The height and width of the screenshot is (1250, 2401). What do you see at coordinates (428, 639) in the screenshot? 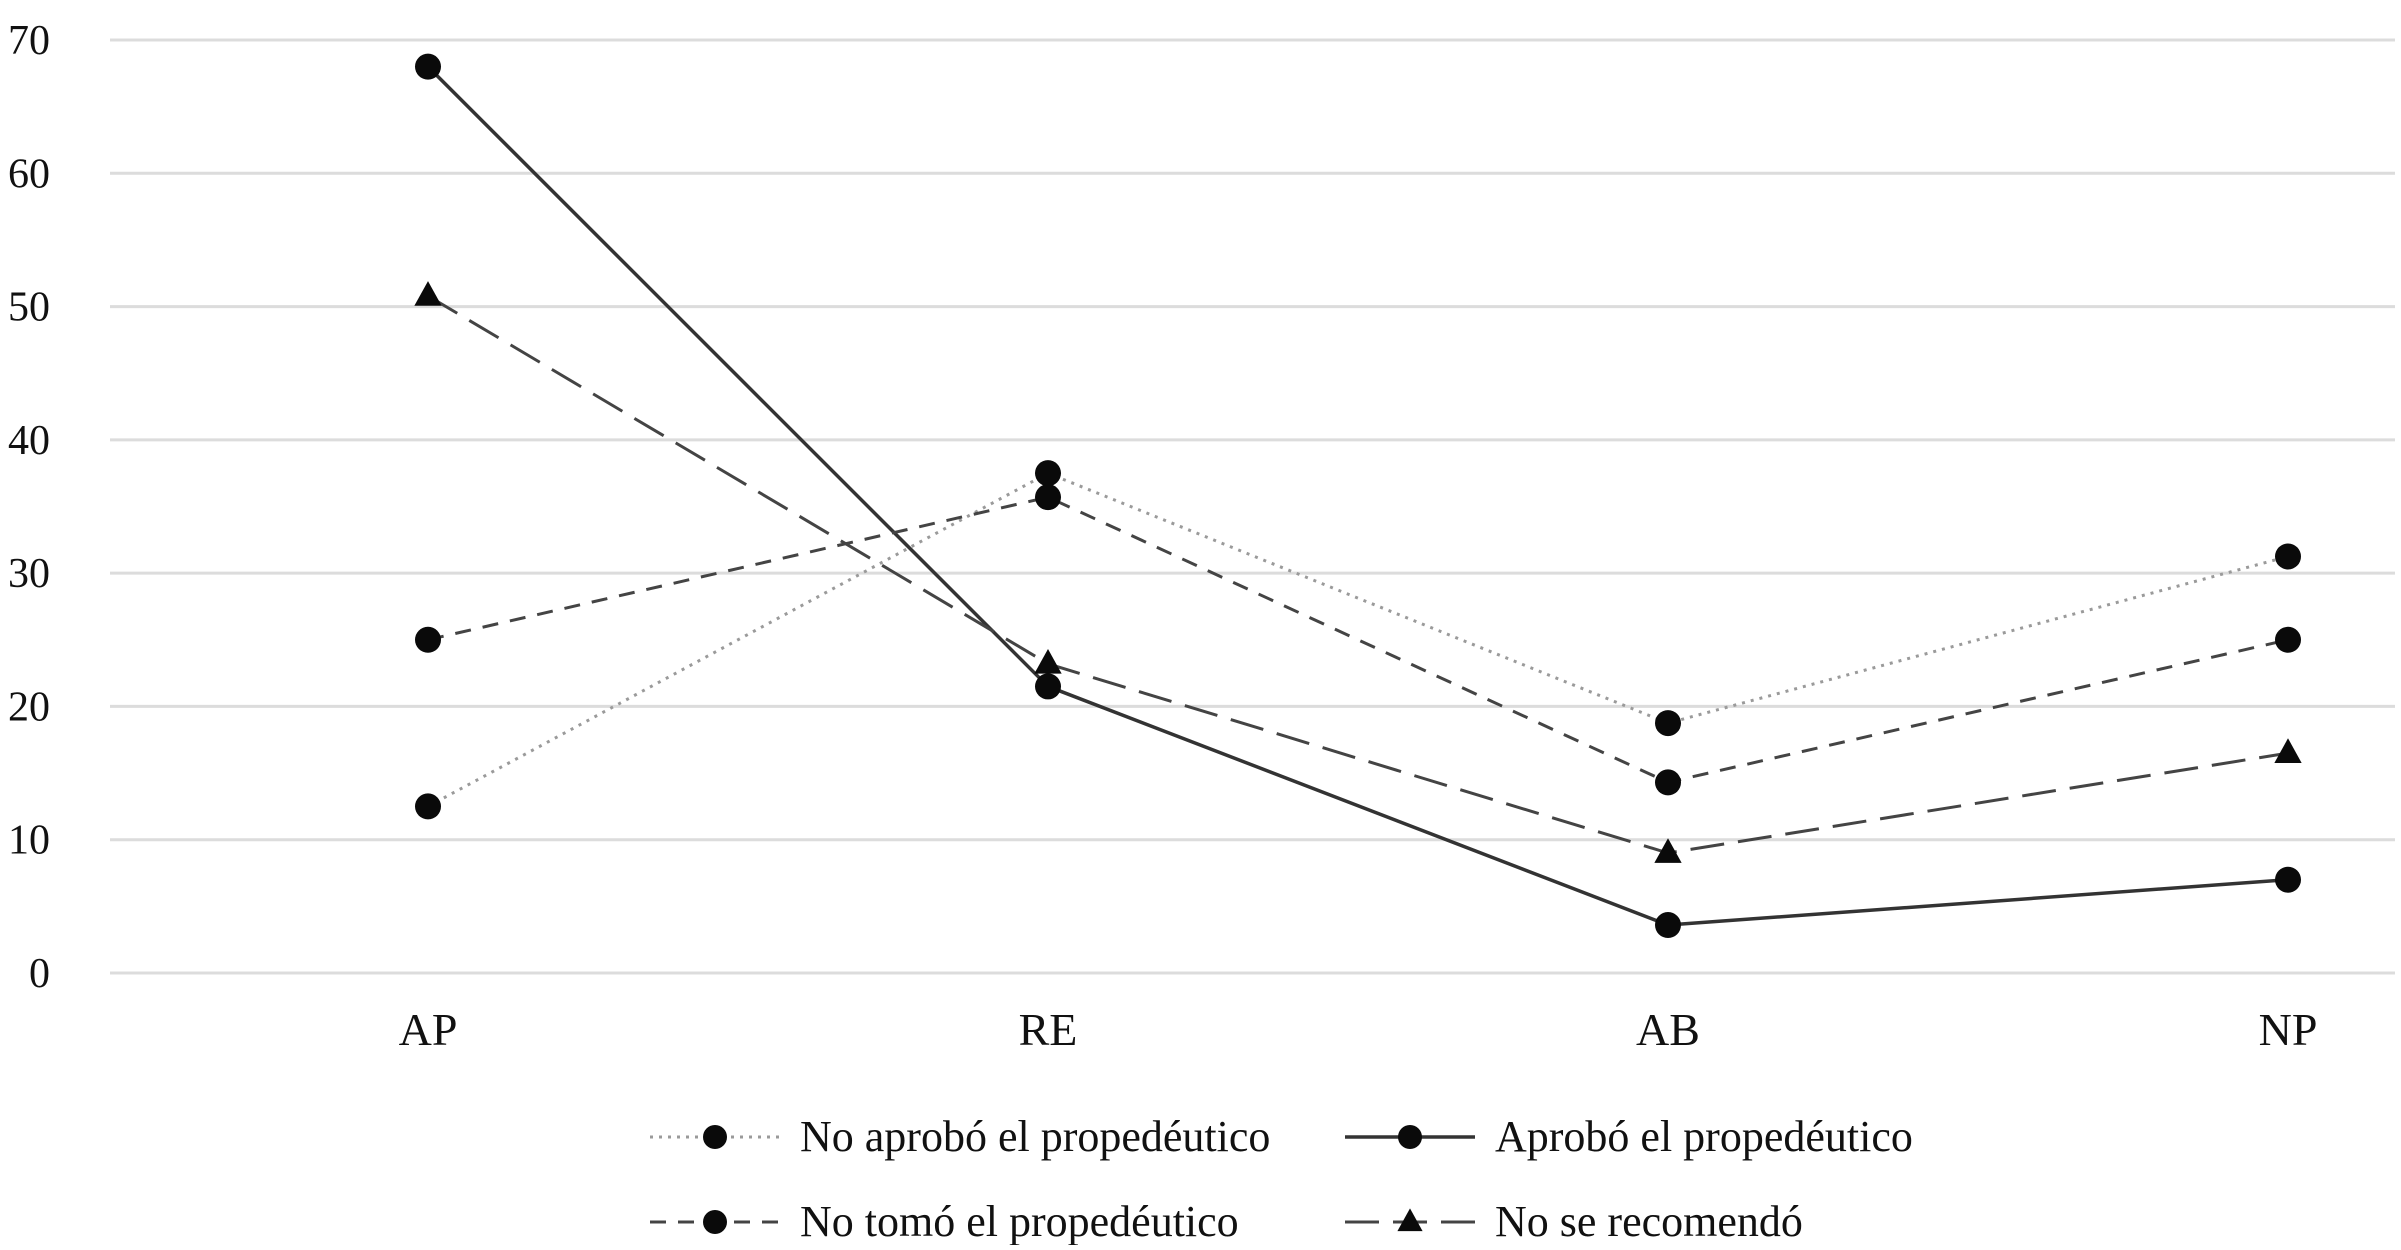
I see `data-point-s3-ap` at bounding box center [428, 639].